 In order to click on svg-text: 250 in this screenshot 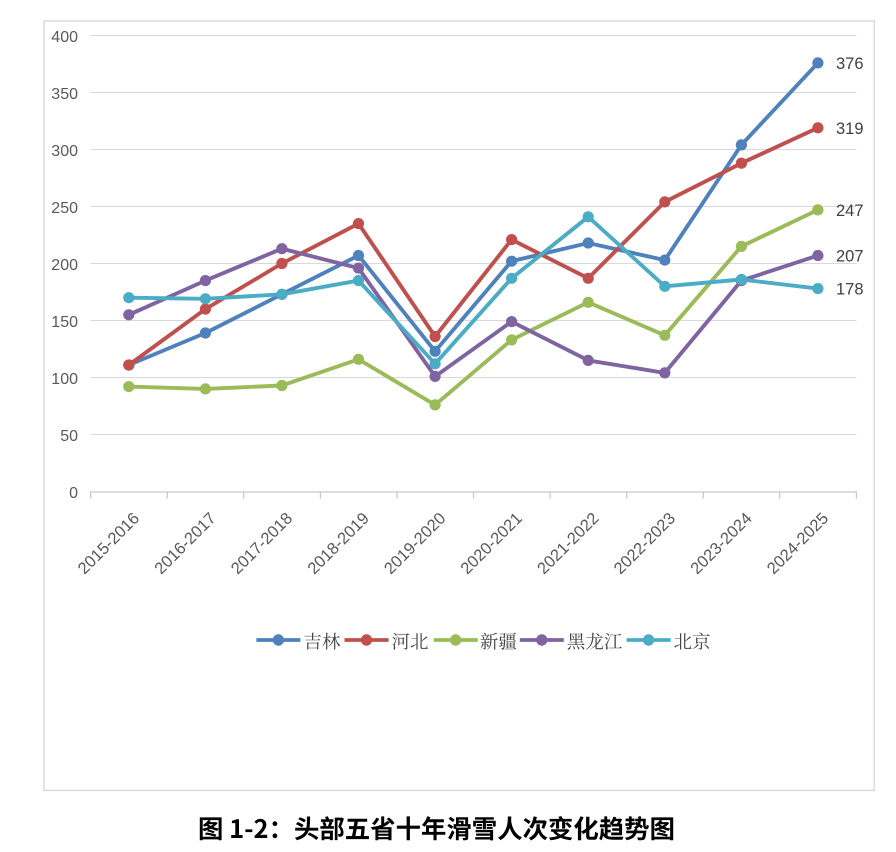, I will do `click(64, 208)`.